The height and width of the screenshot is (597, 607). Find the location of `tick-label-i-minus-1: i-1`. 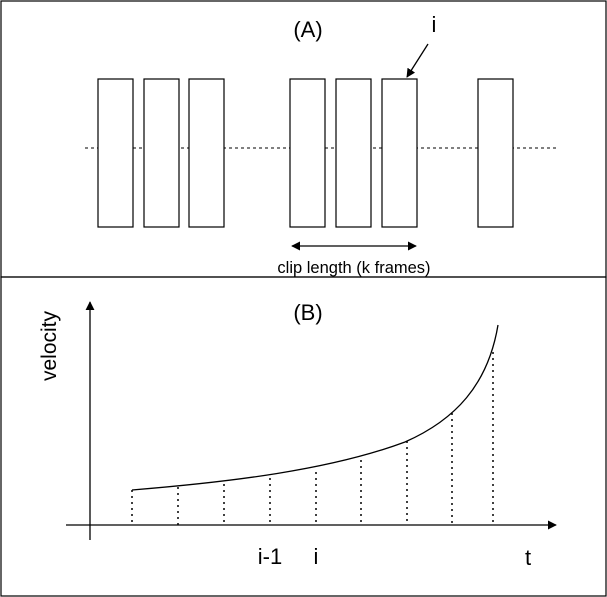

tick-label-i-minus-1: i-1 is located at coordinates (270, 556).